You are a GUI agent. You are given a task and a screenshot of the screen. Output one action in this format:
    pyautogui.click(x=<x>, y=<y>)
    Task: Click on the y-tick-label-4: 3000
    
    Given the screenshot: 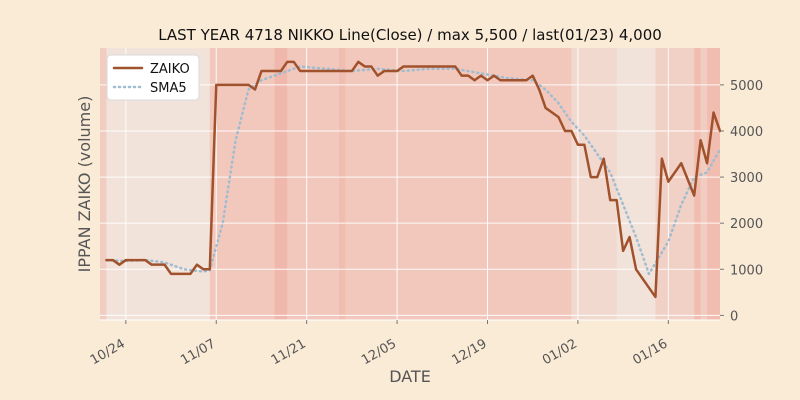 What is the action you would take?
    pyautogui.click(x=746, y=178)
    